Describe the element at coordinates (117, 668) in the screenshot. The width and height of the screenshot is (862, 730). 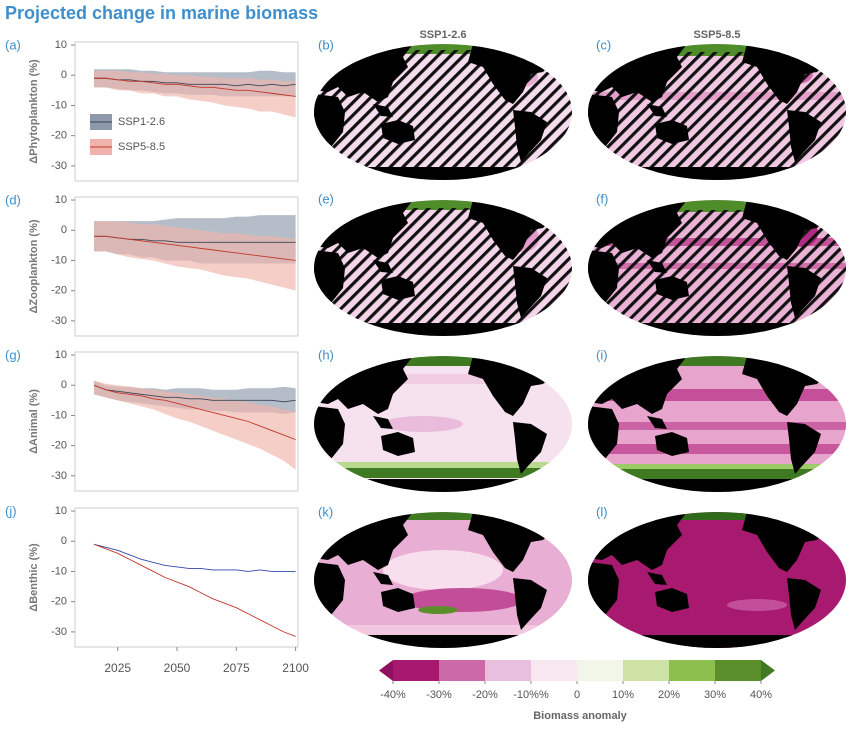
I see `x-tick-label: 2025` at that location.